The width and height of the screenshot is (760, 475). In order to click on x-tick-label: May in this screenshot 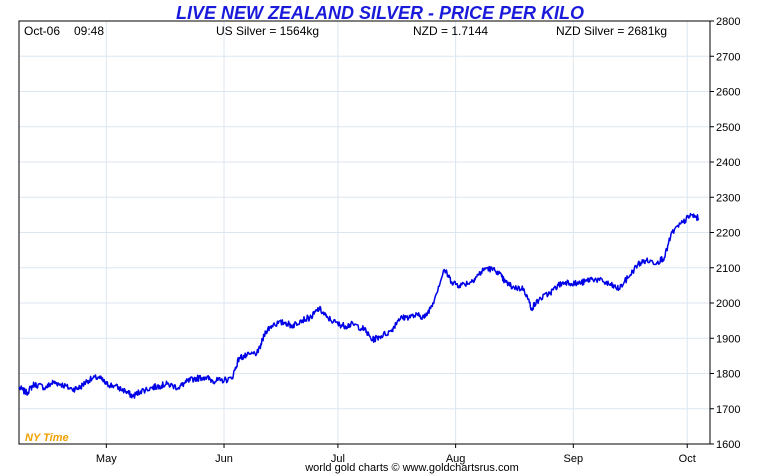, I will do `click(106, 459)`.